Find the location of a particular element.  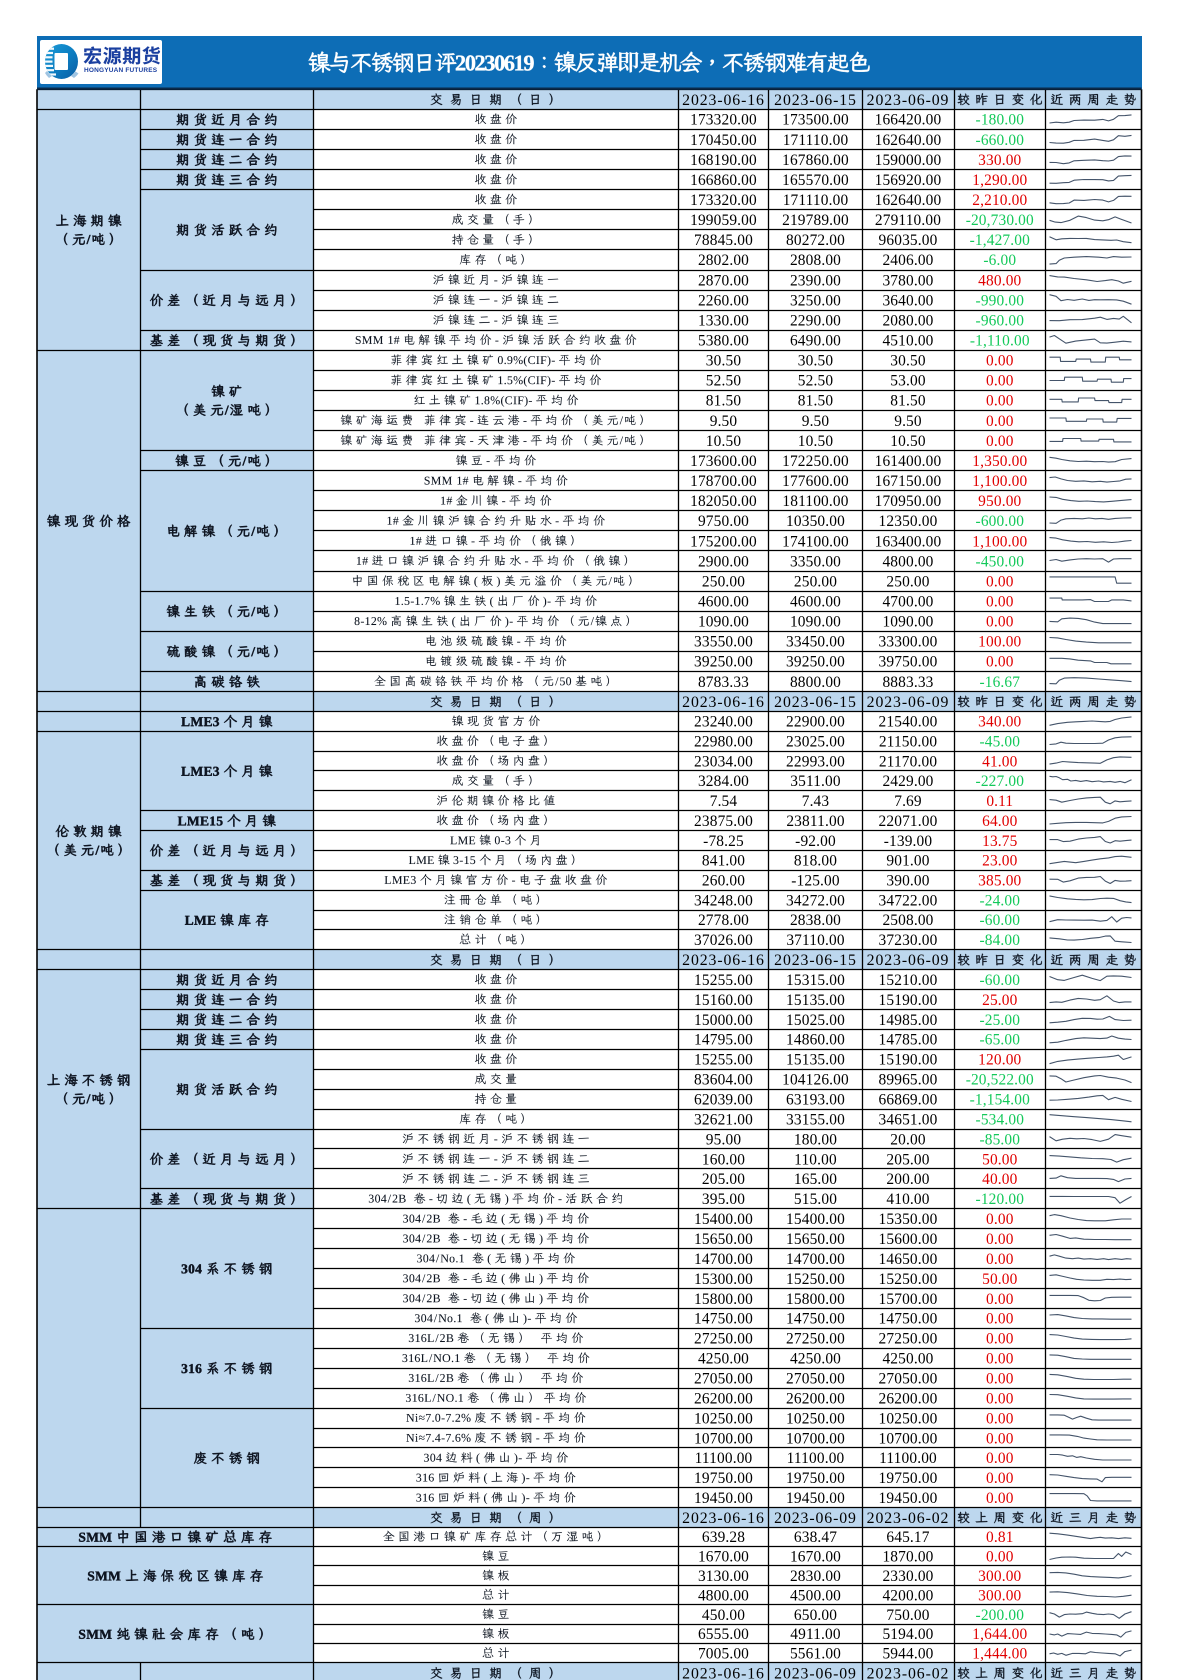

svg-text: -60.00 is located at coordinates (999, 920).